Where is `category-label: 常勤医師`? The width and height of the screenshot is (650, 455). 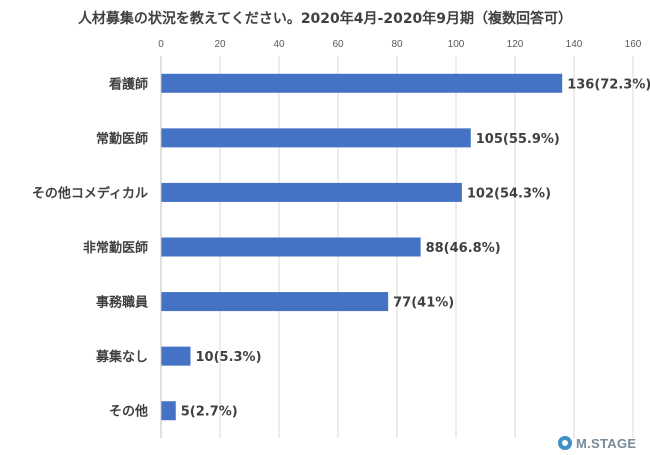
category-label: 常勤医師 is located at coordinates (122, 139).